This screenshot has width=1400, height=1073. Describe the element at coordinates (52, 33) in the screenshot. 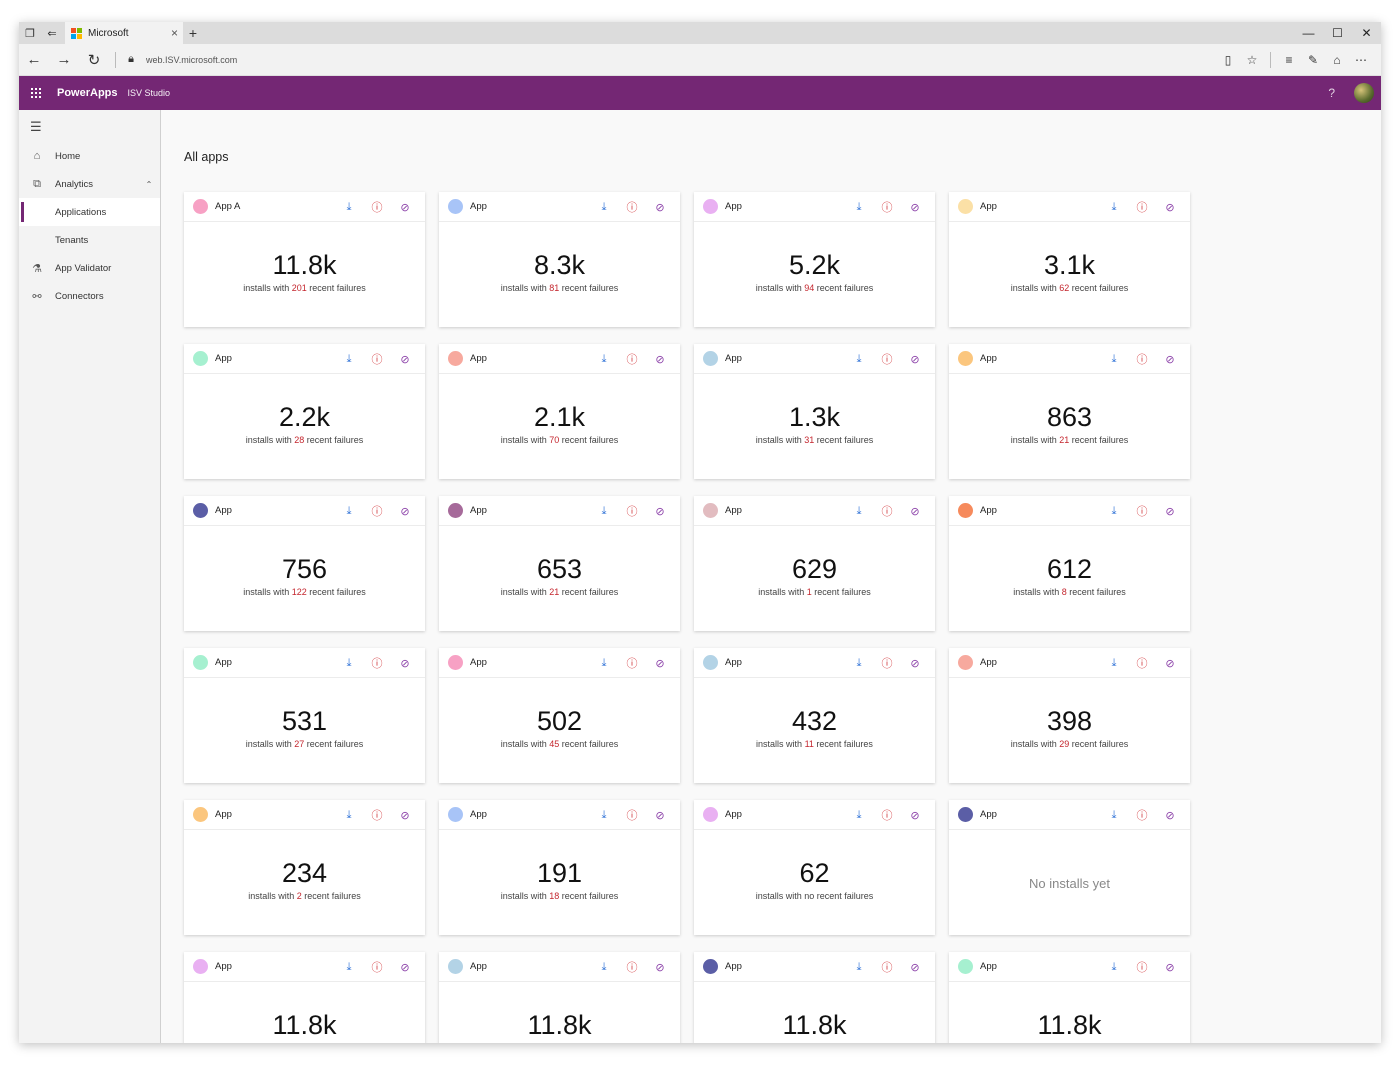

I see `tab-preview-icon: ⇐` at that location.